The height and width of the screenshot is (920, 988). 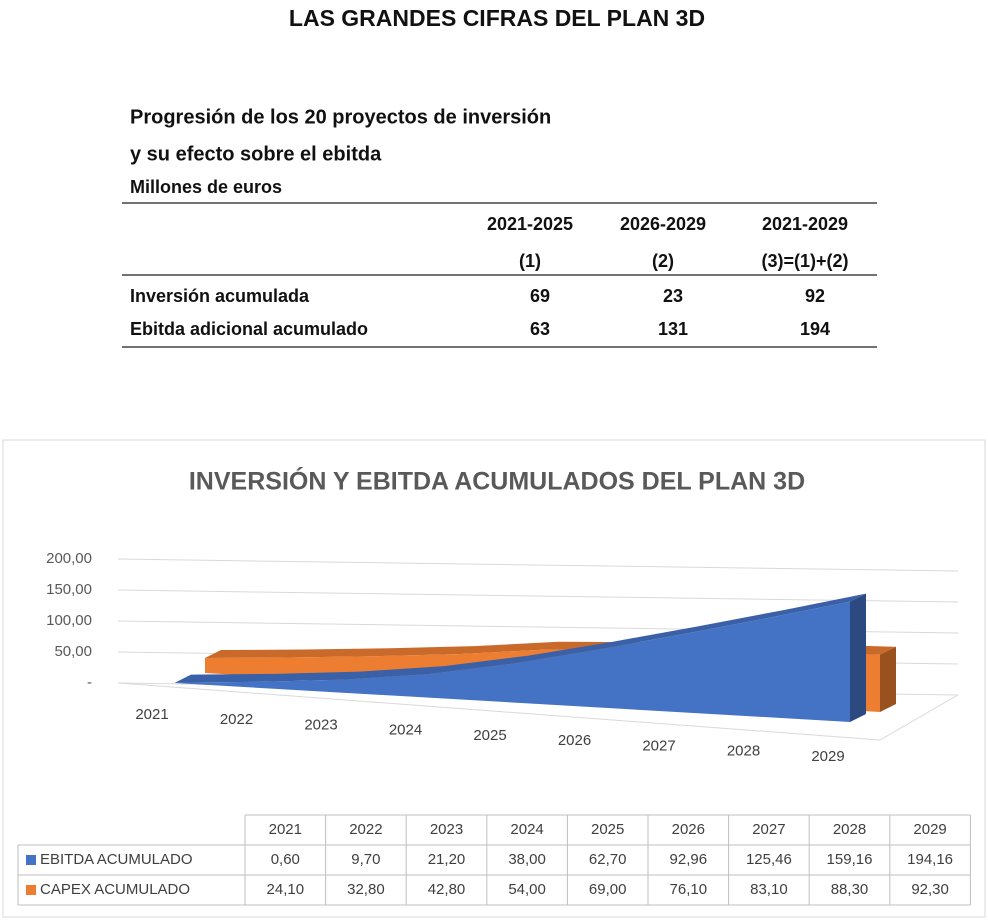 What do you see at coordinates (815, 329) in the screenshot?
I see `table-cell: 194` at bounding box center [815, 329].